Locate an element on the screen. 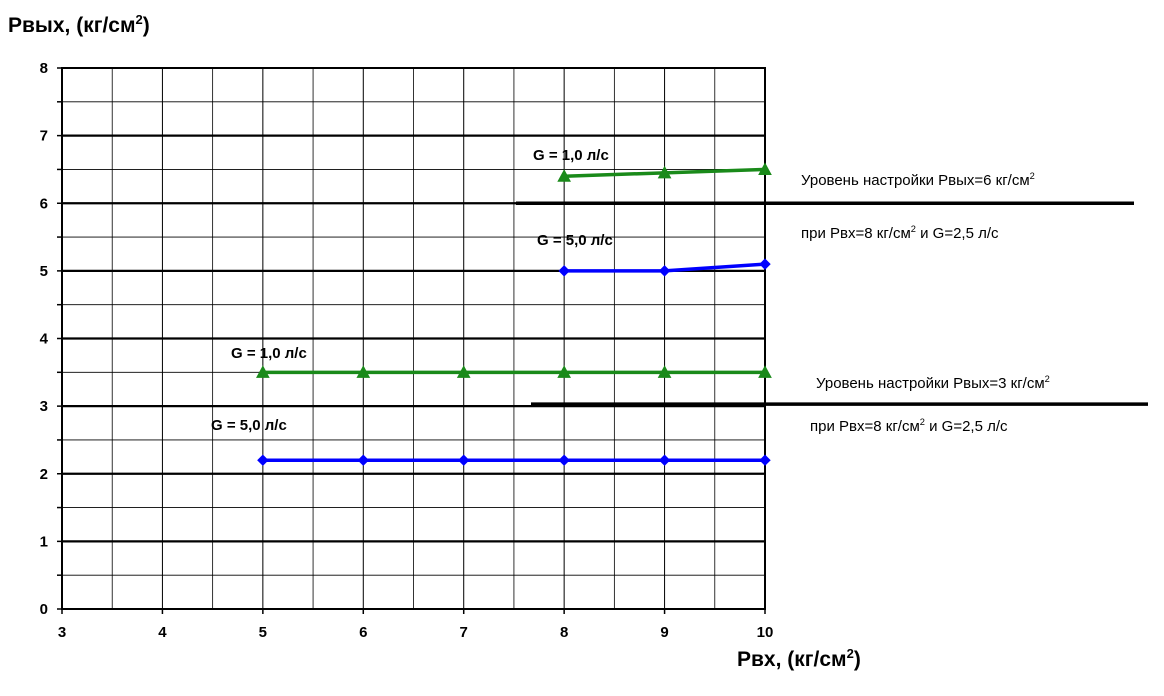  y-axis-title-sup: 2 is located at coordinates (139, 19).